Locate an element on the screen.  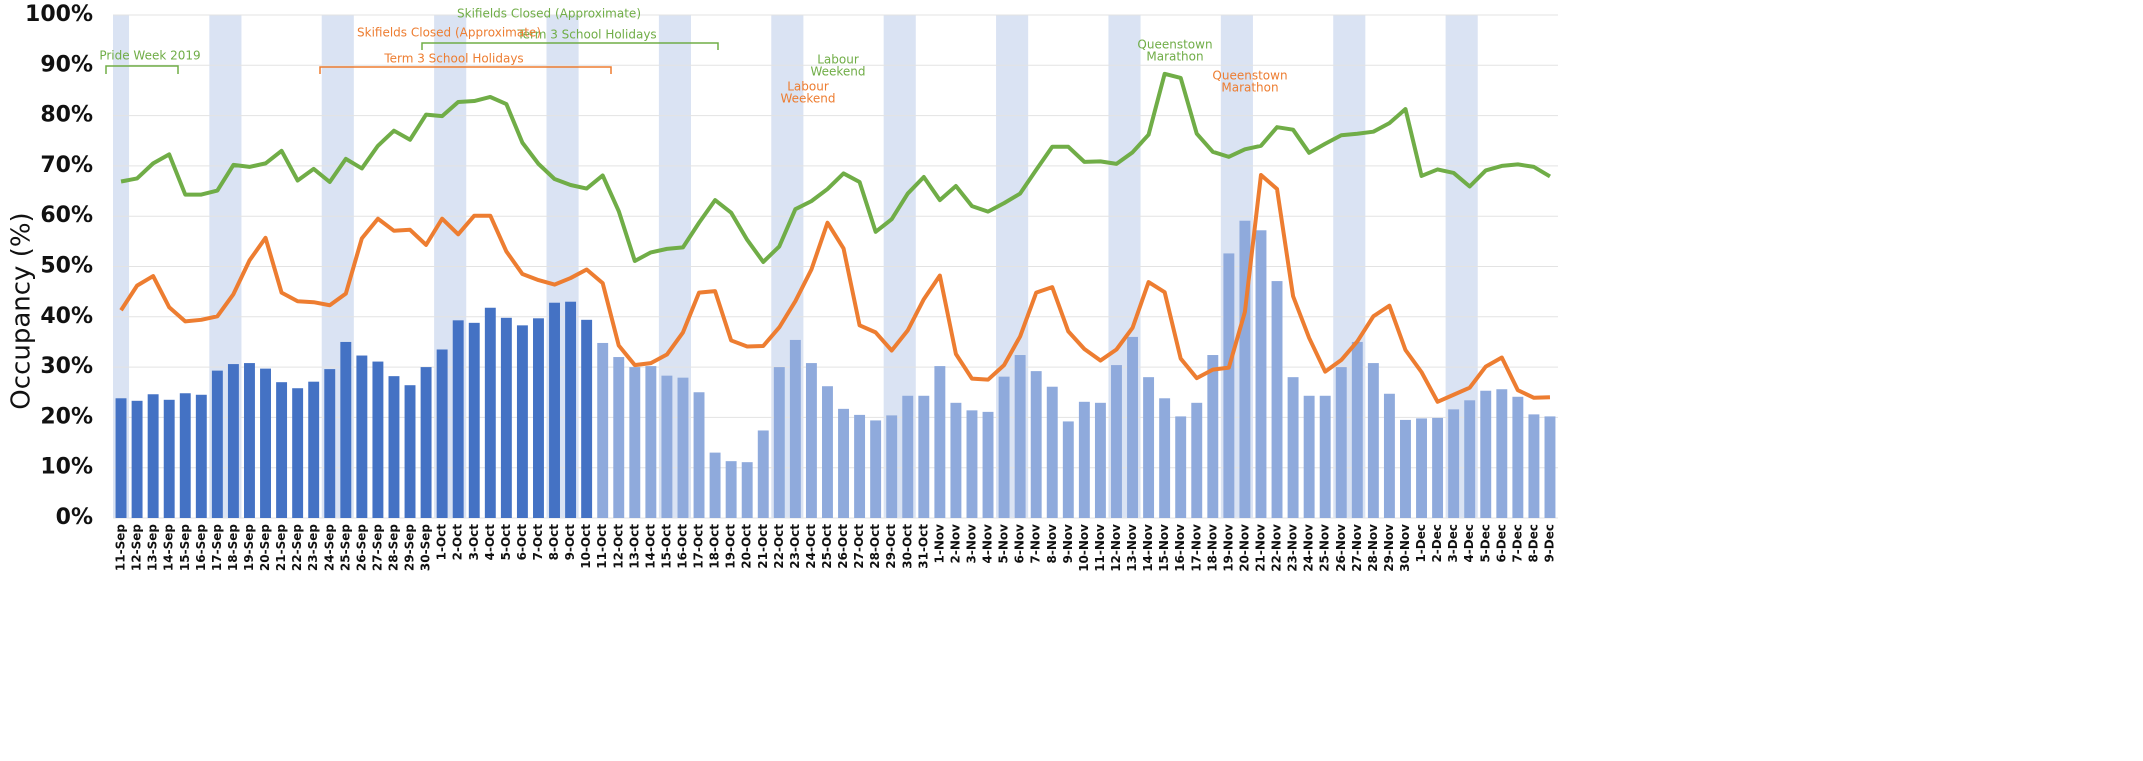
x-tick-label: 25-Oct is located at coordinates (827, 546).